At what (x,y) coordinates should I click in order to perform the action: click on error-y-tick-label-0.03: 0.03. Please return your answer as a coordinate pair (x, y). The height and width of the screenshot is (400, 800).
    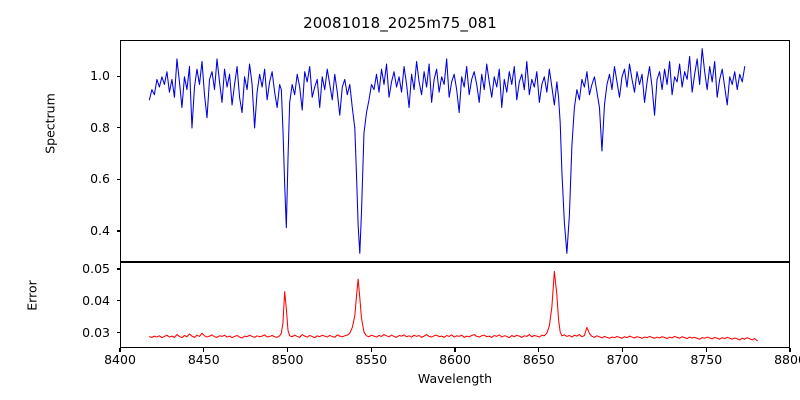
    Looking at the image, I should click on (96, 332).